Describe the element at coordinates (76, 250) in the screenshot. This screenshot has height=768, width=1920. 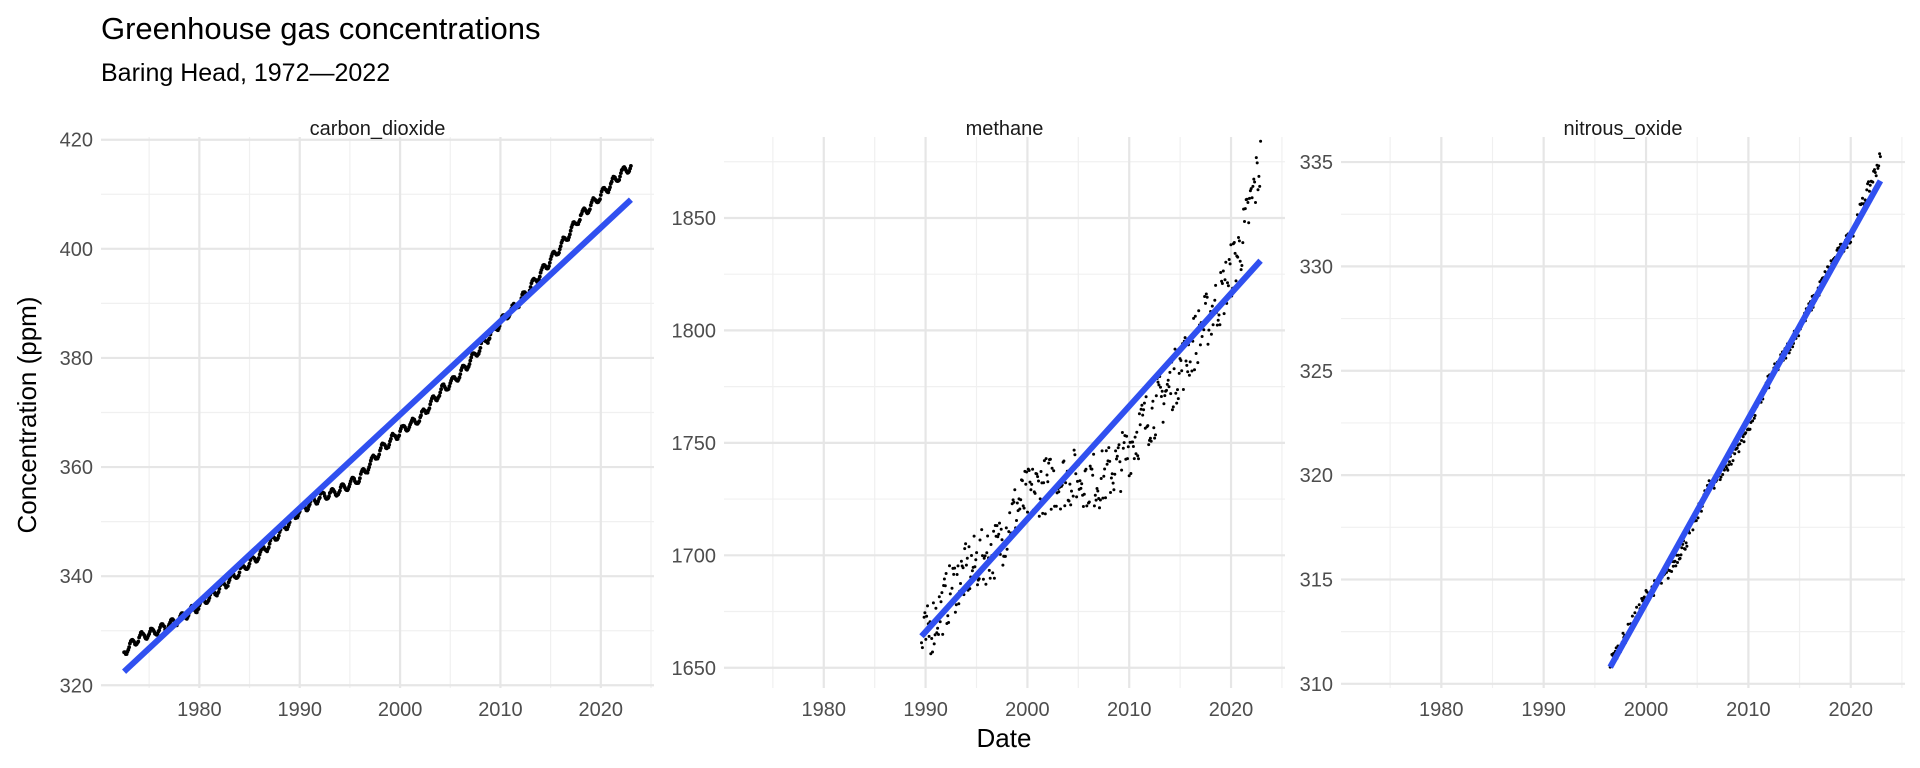
I see `y-tick-label: 400` at that location.